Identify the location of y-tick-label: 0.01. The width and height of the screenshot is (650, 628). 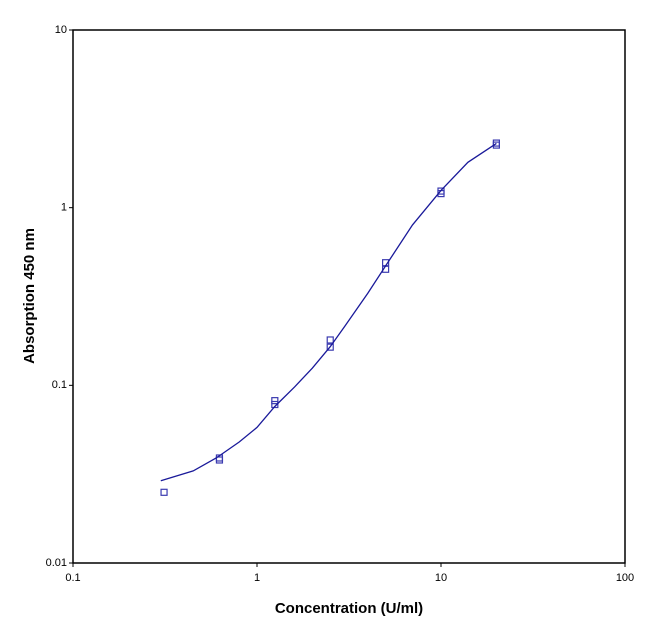
(56, 563).